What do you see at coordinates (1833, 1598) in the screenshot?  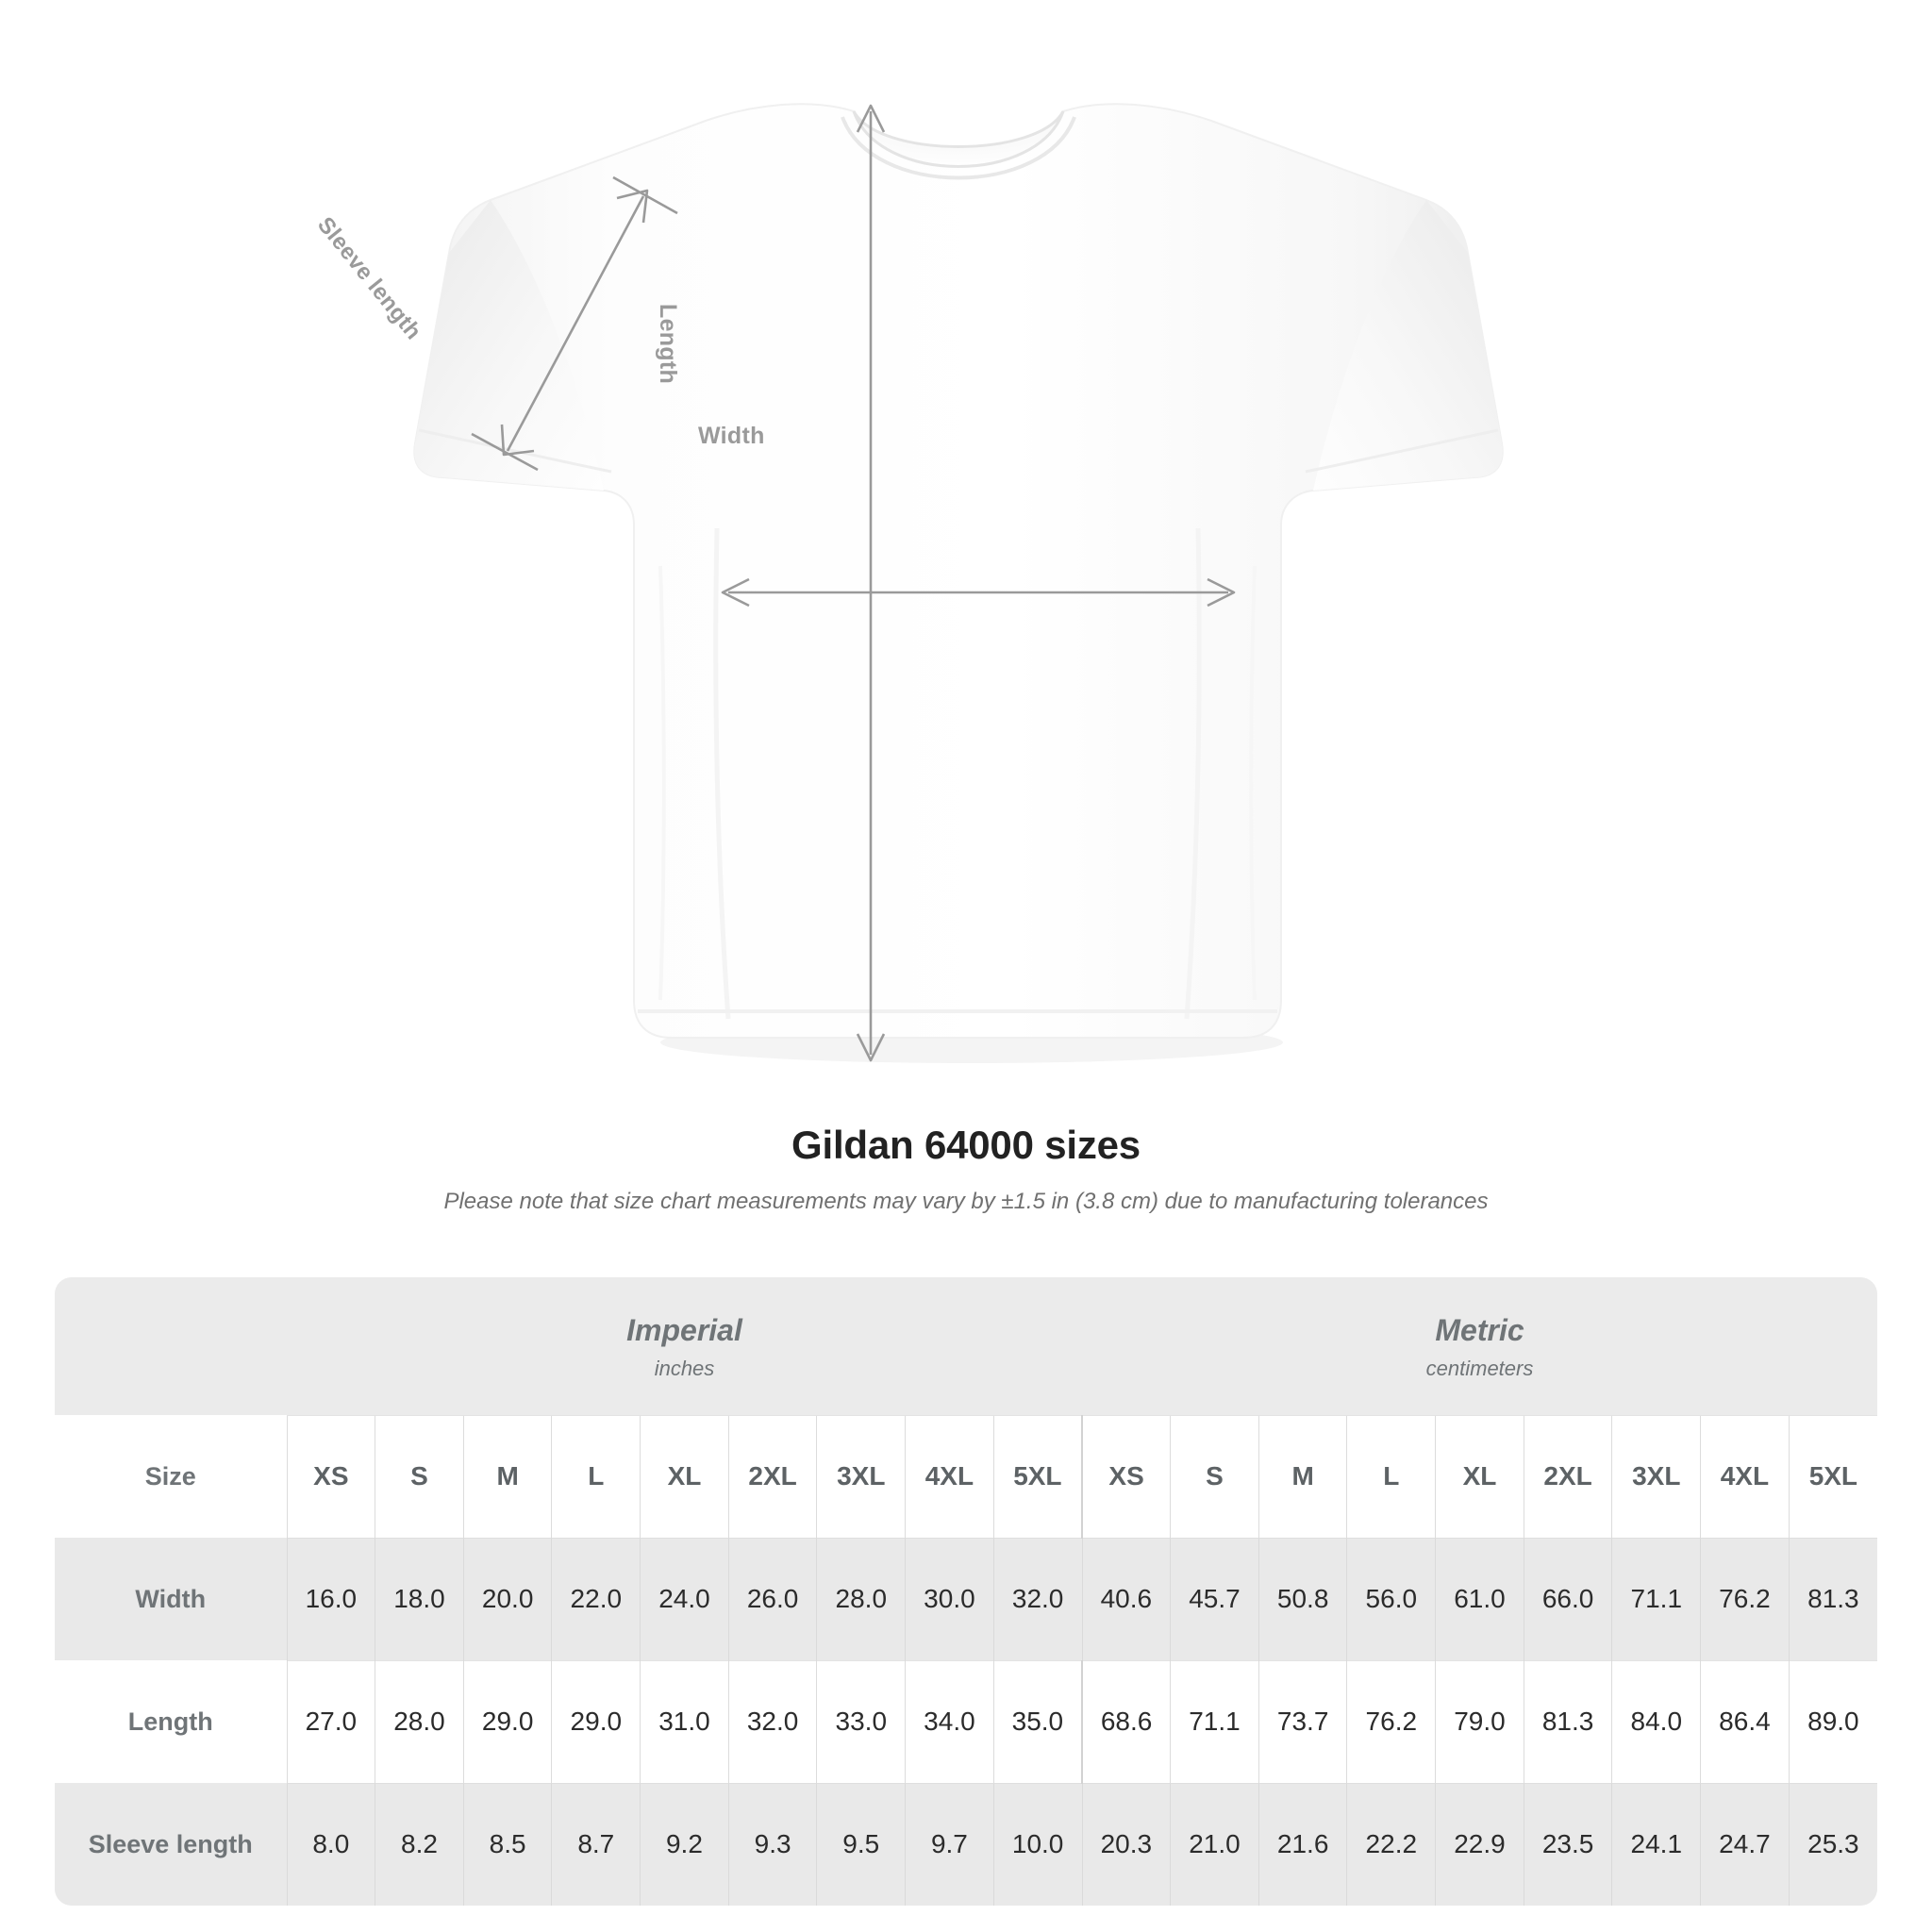 I see `cell-width-metric-5xl: 81.3` at bounding box center [1833, 1598].